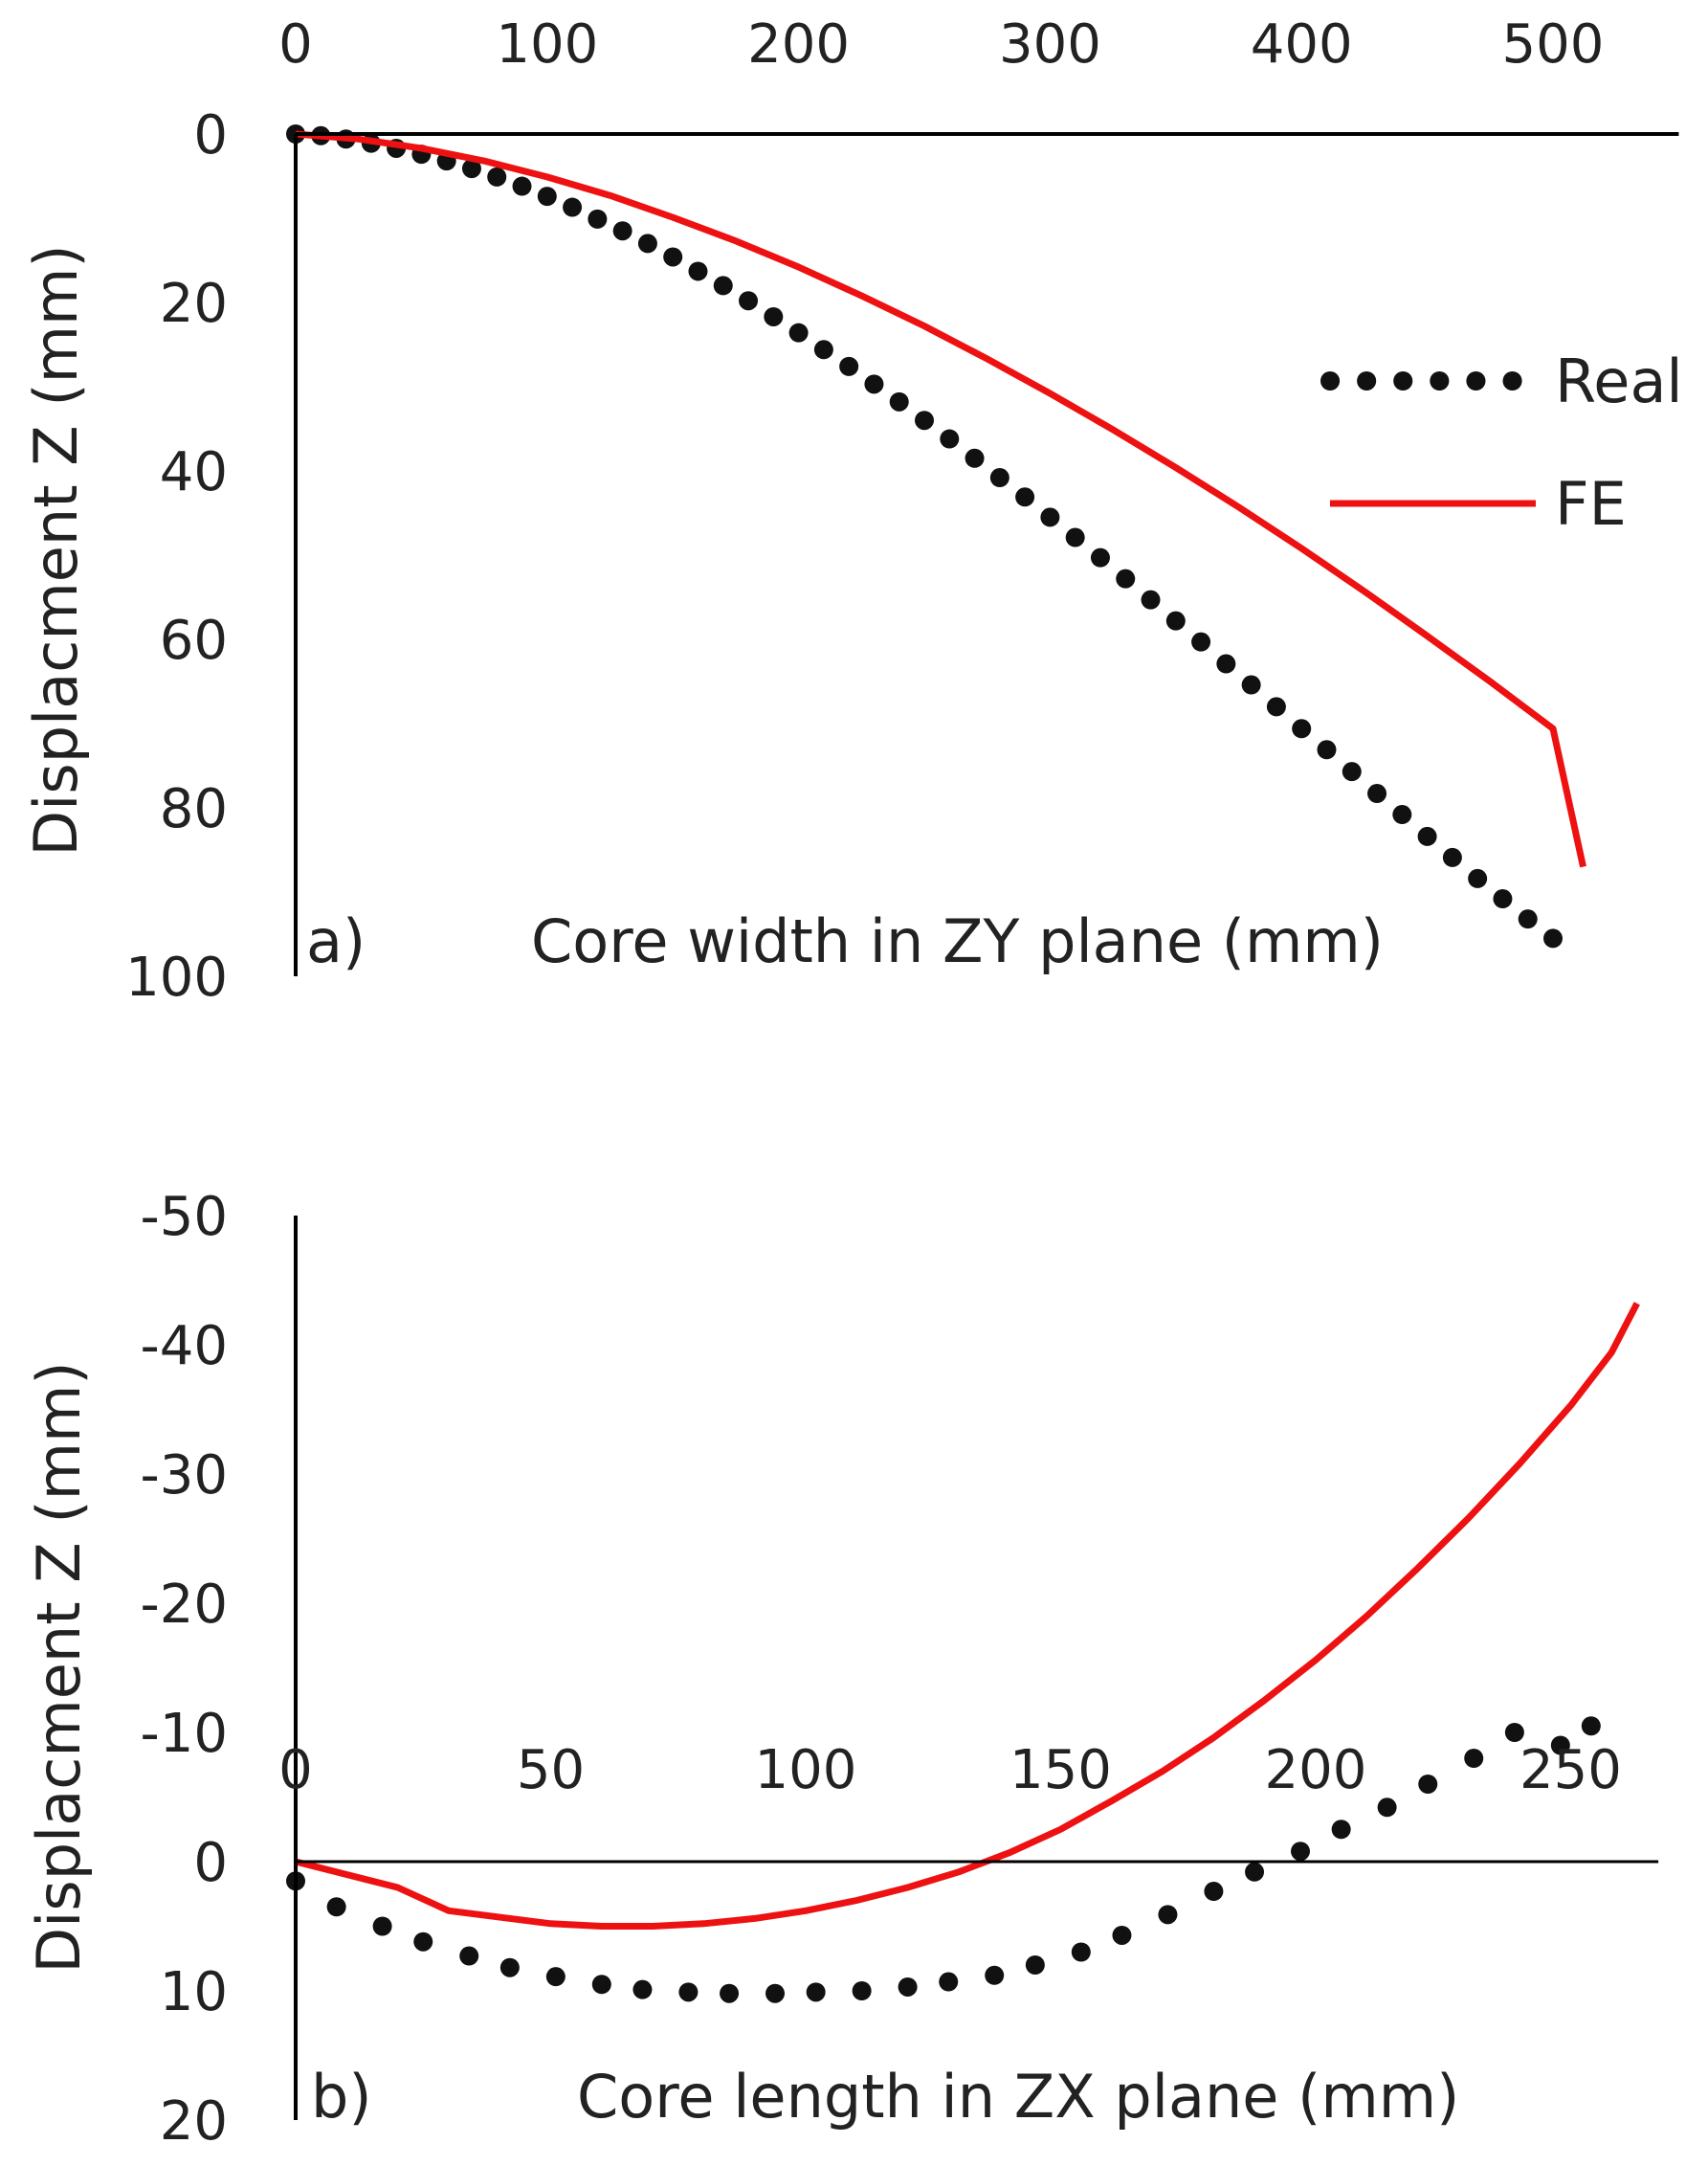  Describe the element at coordinates (1571, 1770) in the screenshot. I see `x-tick-label-b: 250` at that location.